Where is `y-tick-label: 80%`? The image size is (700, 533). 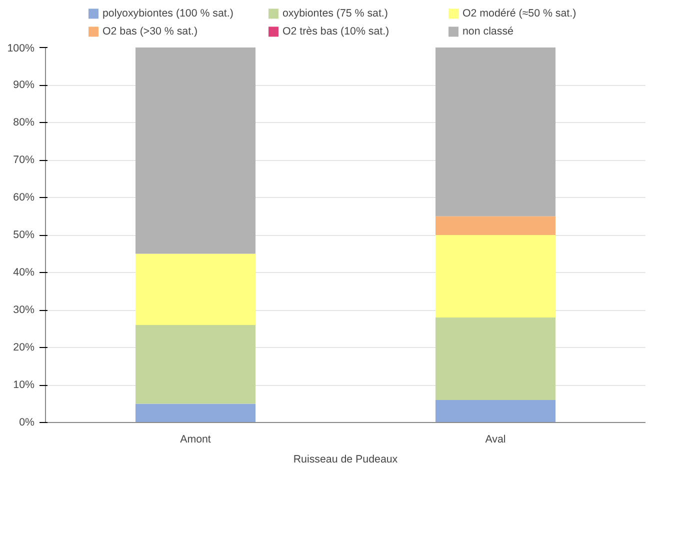 y-tick-label: 80% is located at coordinates (24, 122).